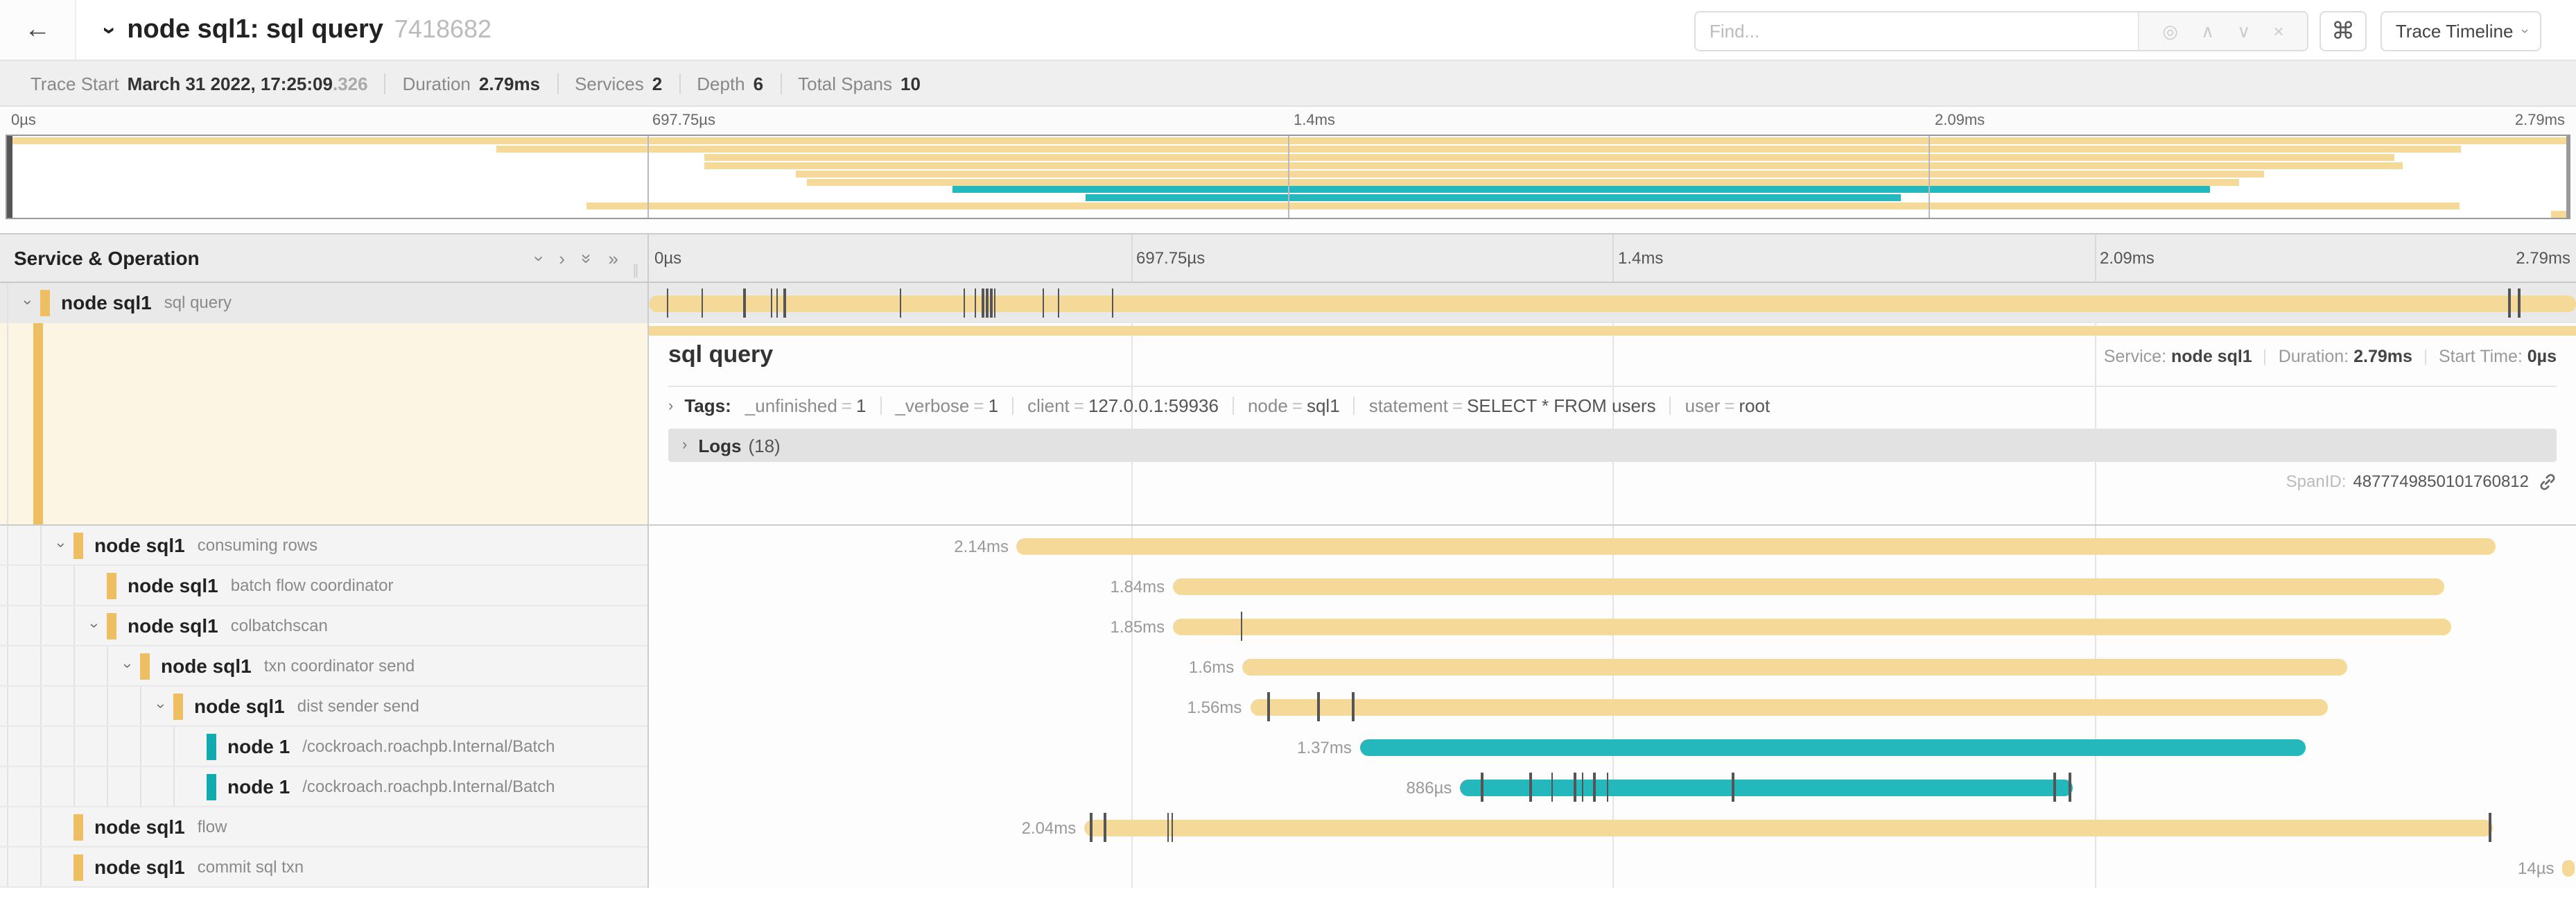 The width and height of the screenshot is (2576, 903). I want to click on tag-item: statement = SELECT * FROM users, so click(1512, 405).